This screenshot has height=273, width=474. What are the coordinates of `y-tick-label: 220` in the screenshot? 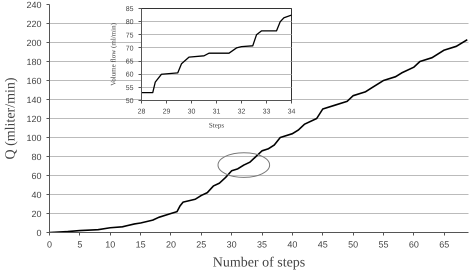 It's located at (34, 24).